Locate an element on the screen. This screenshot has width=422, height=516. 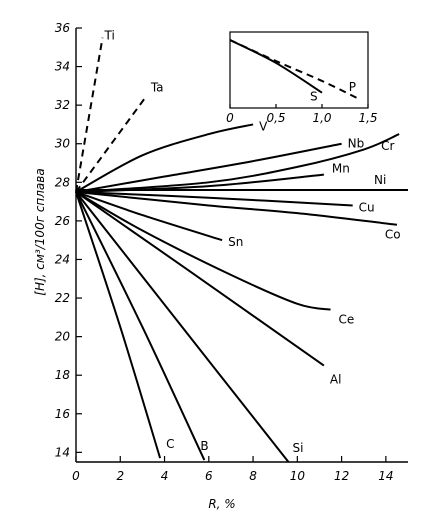
series-label-si: Si is located at coordinates (297, 448).